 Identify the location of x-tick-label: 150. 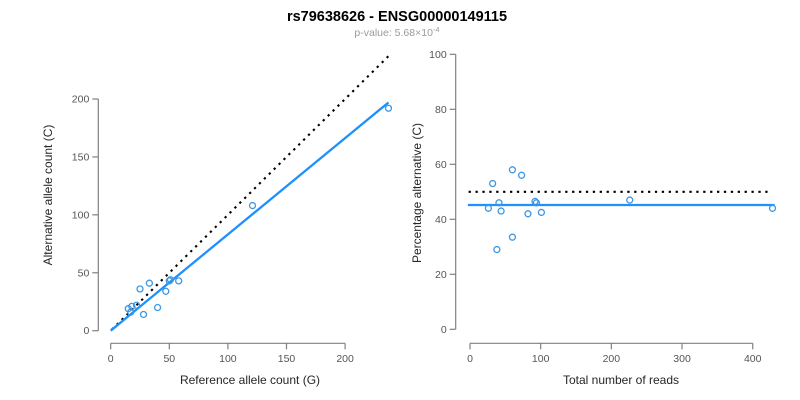
(287, 359).